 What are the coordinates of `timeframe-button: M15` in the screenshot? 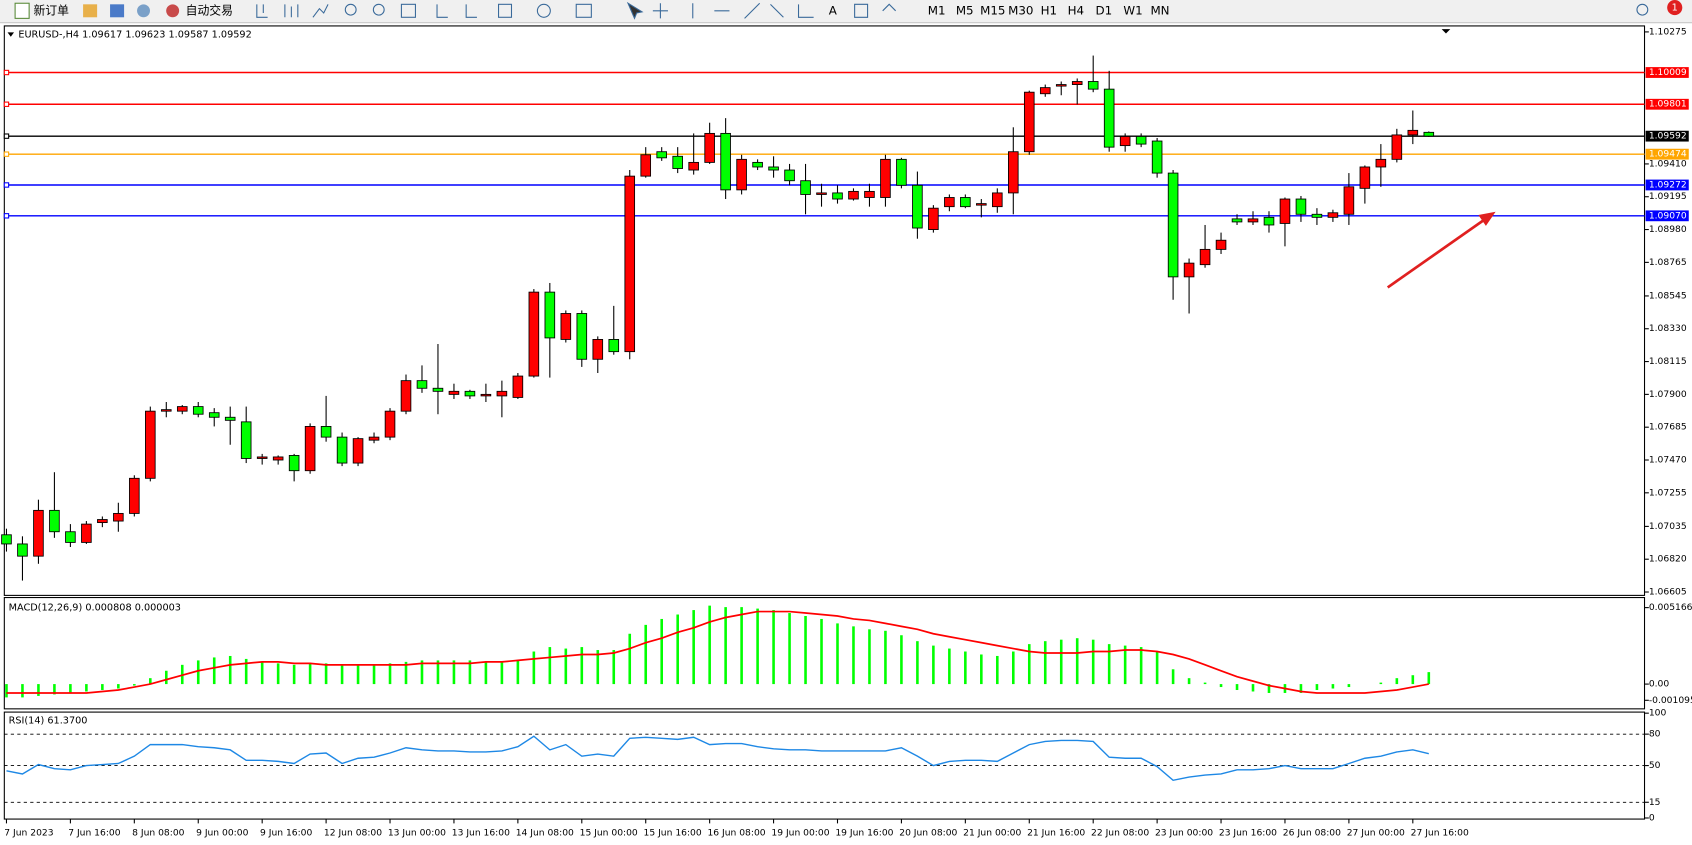 It's located at (992, 10).